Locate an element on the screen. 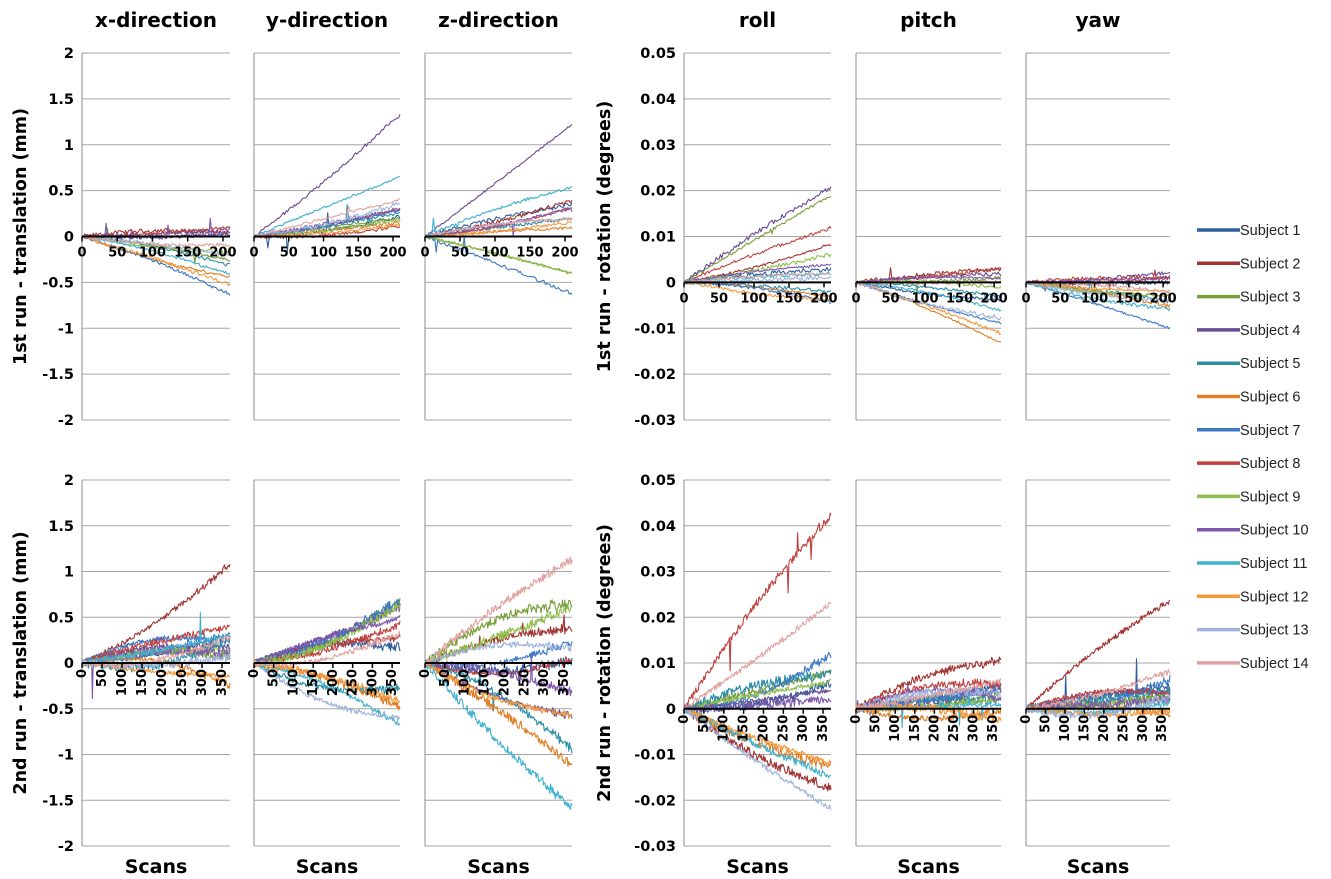 This screenshot has height=879, width=1331. y-tick-label: 2 is located at coordinates (69, 54).